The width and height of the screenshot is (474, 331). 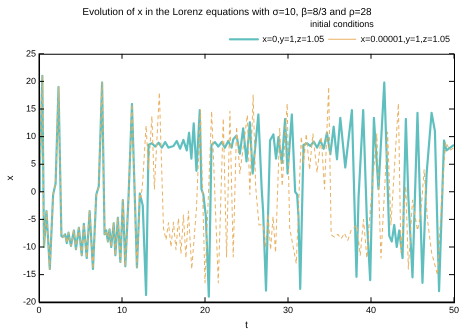 I want to click on x-tick-label: 20, so click(x=205, y=310).